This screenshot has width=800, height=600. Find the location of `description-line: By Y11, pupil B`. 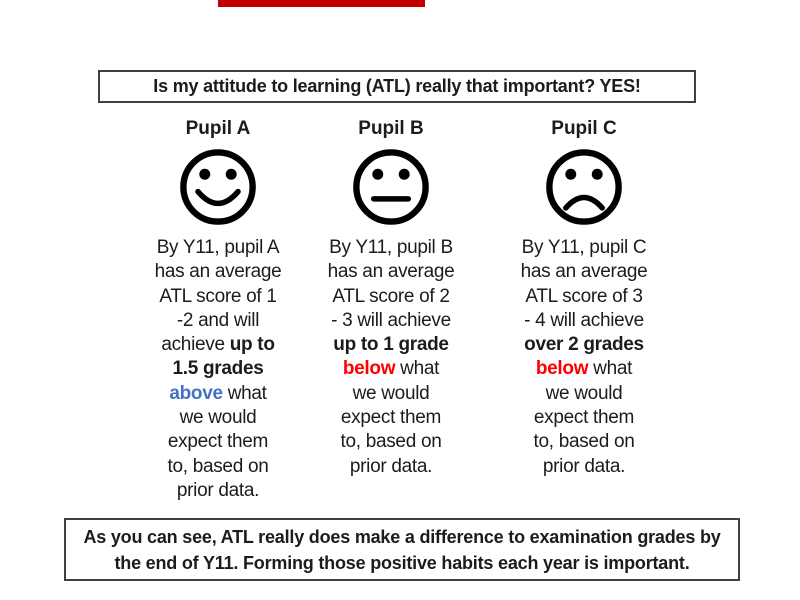

description-line: By Y11, pupil B is located at coordinates (391, 248).